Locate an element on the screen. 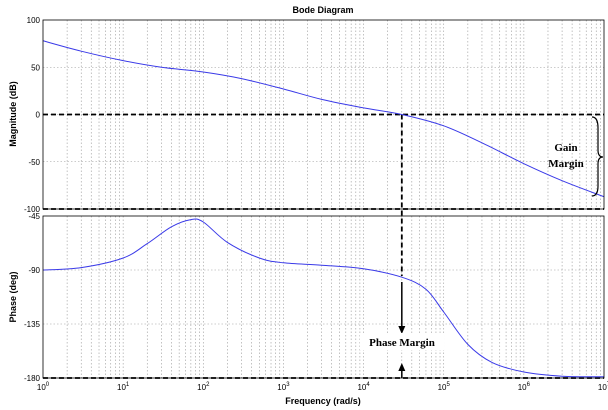 The width and height of the screenshot is (608, 410). y-tick-label: -90 is located at coordinates (34, 270).